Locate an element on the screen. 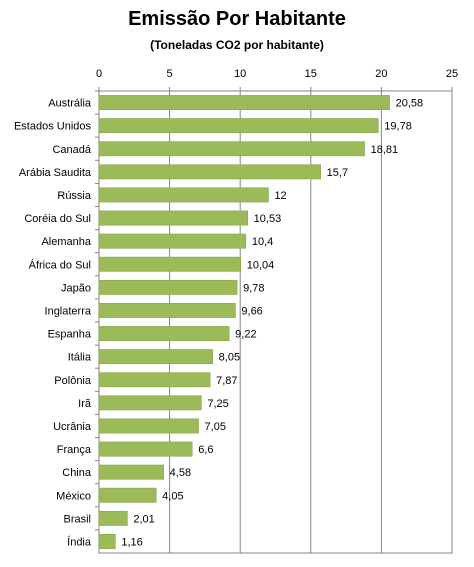 The image size is (474, 567). category-label: Estados Unidos is located at coordinates (53, 127).